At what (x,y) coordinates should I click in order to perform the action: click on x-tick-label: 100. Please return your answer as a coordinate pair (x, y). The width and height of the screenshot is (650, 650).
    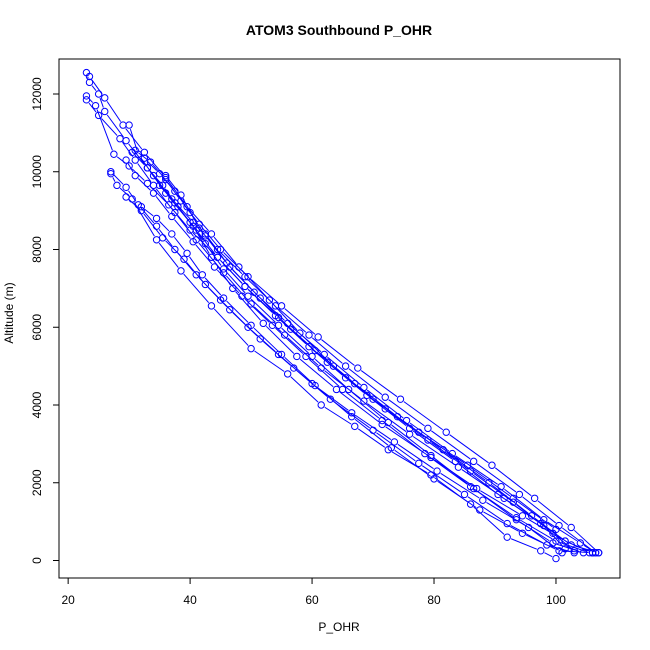
    Looking at the image, I should click on (556, 600).